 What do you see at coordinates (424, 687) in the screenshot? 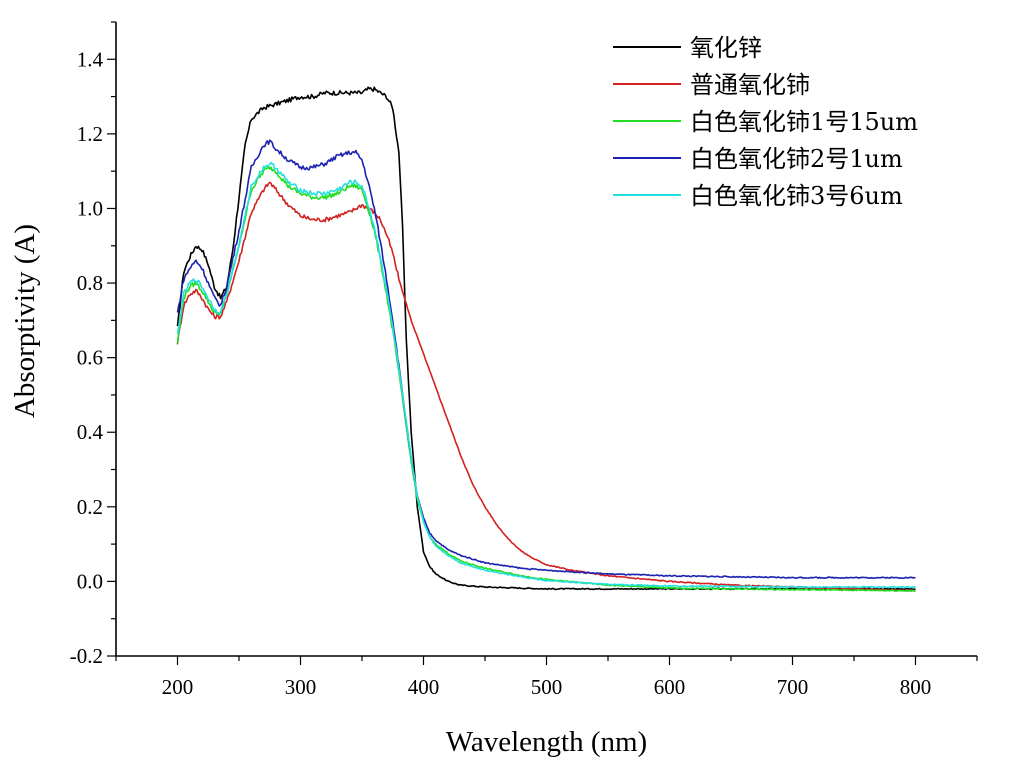
I see `x-tick-label: 400` at bounding box center [424, 687].